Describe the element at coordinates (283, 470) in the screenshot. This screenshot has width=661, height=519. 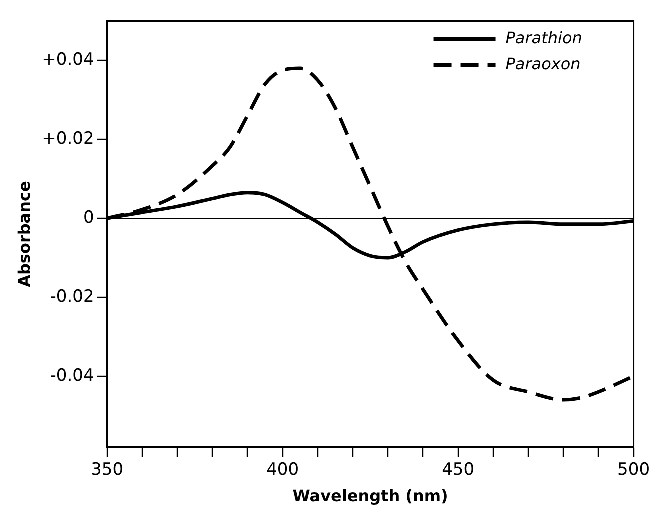
I see `x-tick-label: 400` at that location.